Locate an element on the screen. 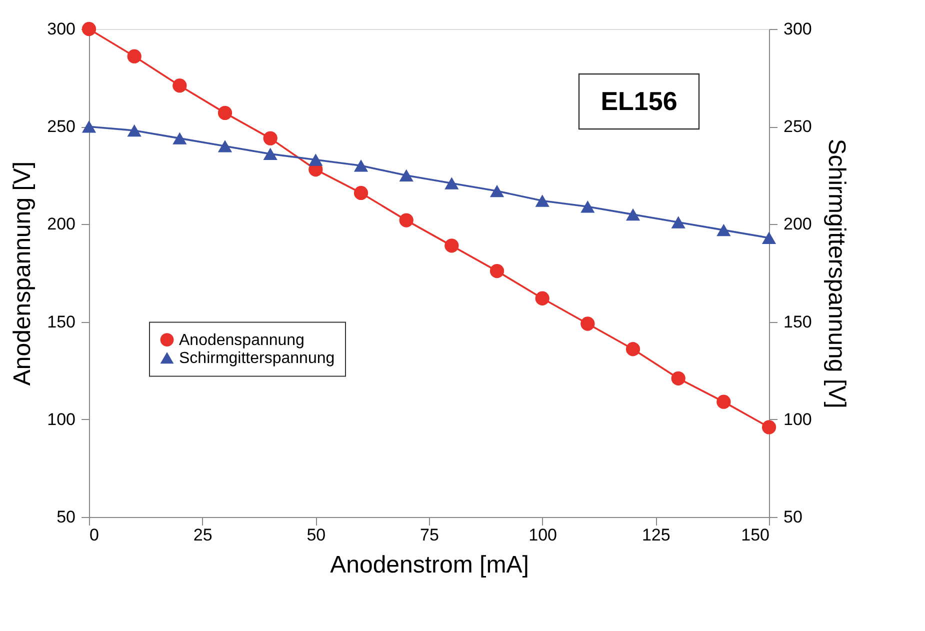 The width and height of the screenshot is (925, 631). y2-tick-label: 300 is located at coordinates (798, 29).